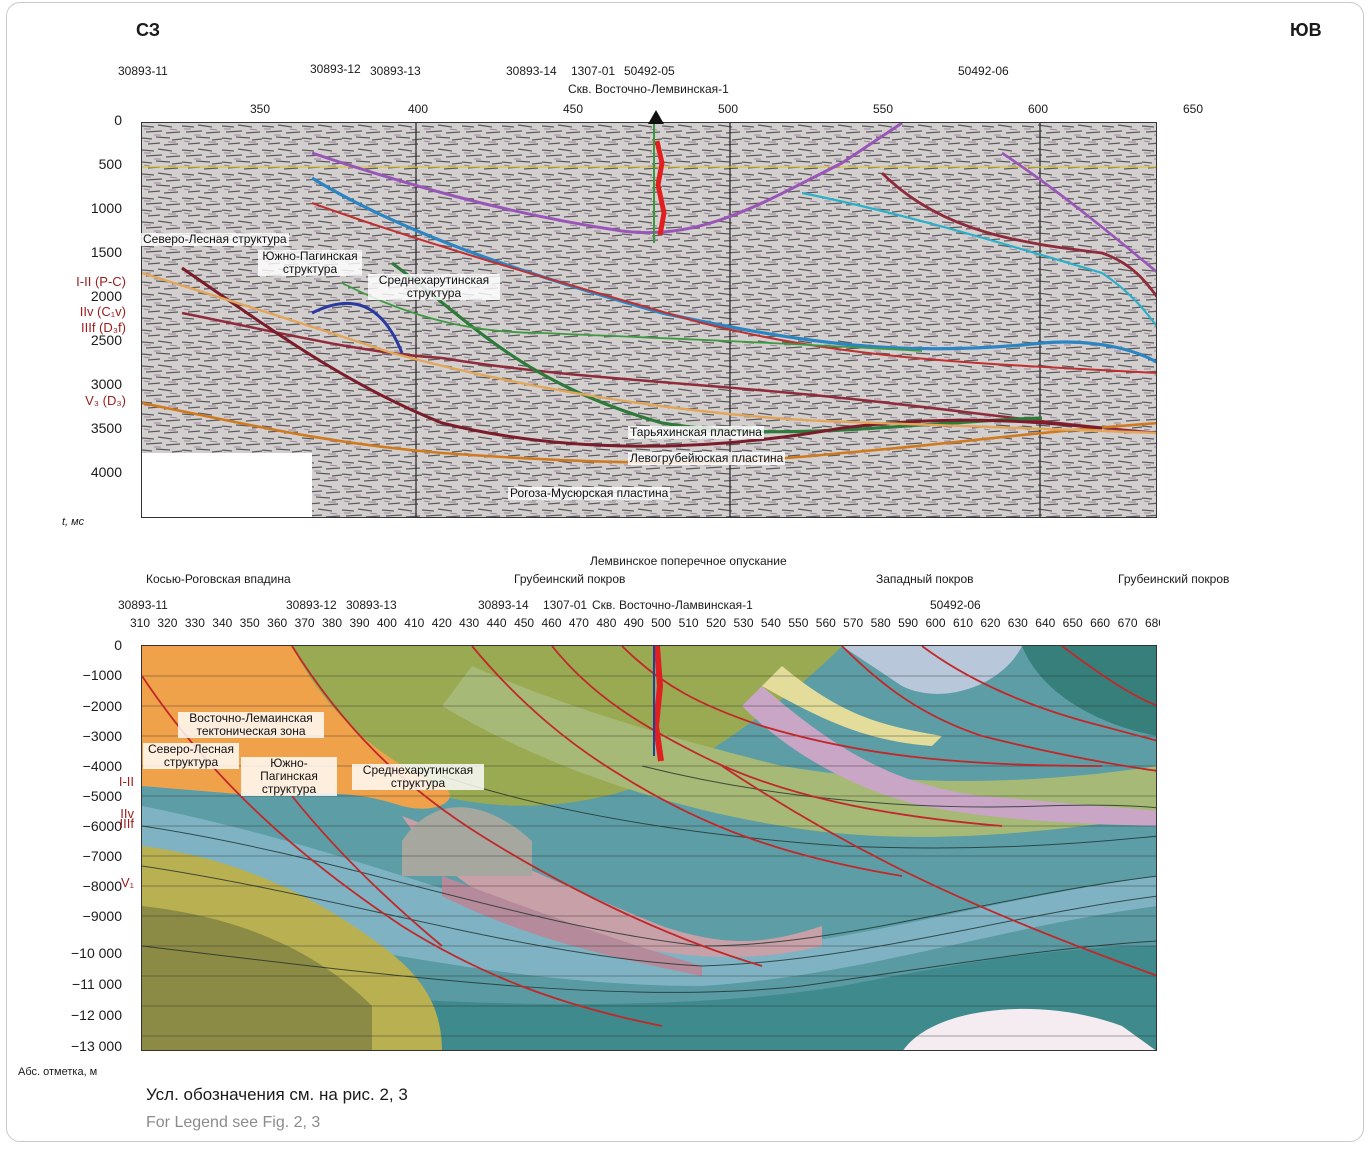 The height and width of the screenshot is (1149, 1370). I want to click on top-y-tick: 1500, so click(106, 252).